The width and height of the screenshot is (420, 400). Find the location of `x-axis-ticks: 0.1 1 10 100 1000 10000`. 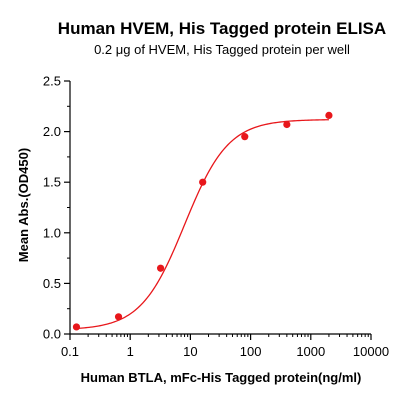

x-axis-ticks: 0.1 1 10 100 1000 10000 is located at coordinates (225, 346).